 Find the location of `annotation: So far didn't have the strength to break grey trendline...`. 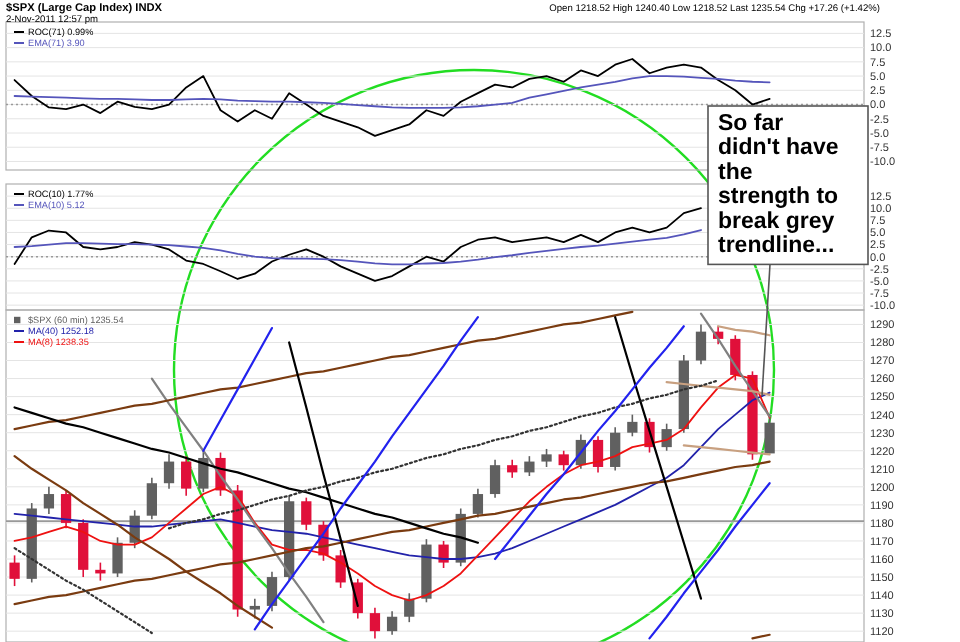

annotation: So far didn't have the strength to break grey trendline... is located at coordinates (778, 185).